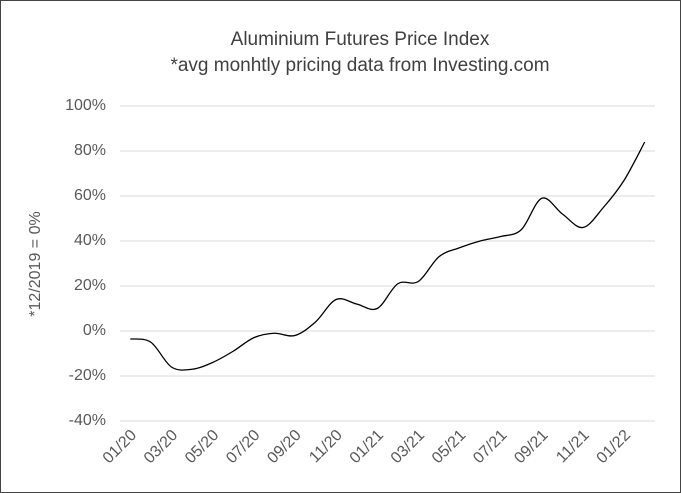 The height and width of the screenshot is (493, 681). Describe the element at coordinates (85, 105) in the screenshot. I see `y-tick-label: 100%` at that location.